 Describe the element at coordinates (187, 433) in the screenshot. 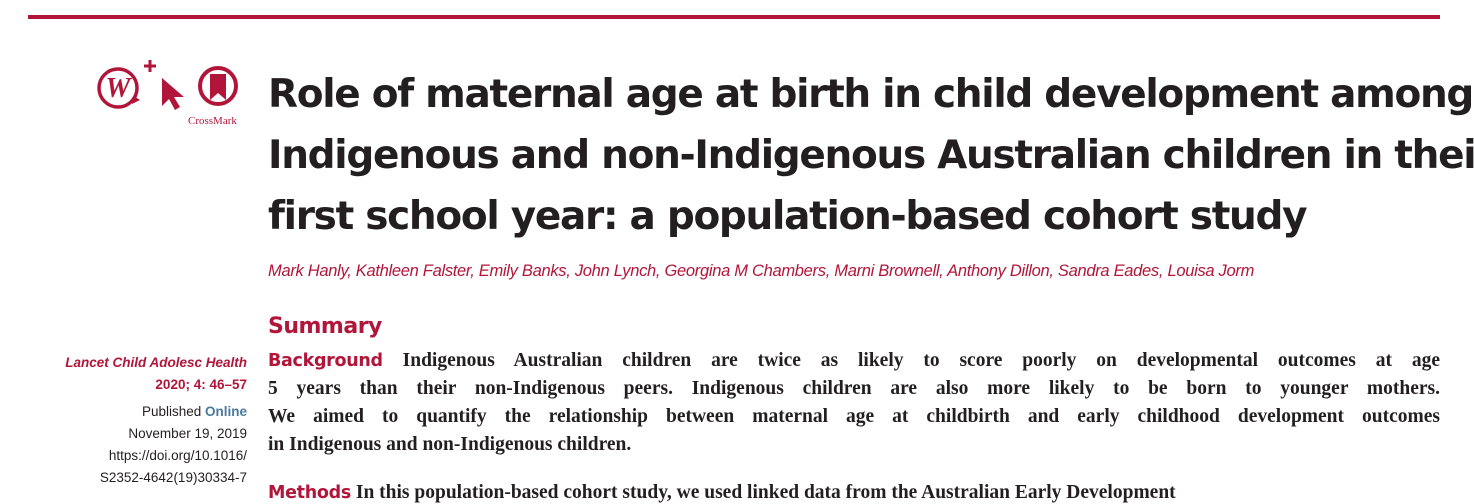

I see `publication-date: November 19, 2019` at that location.